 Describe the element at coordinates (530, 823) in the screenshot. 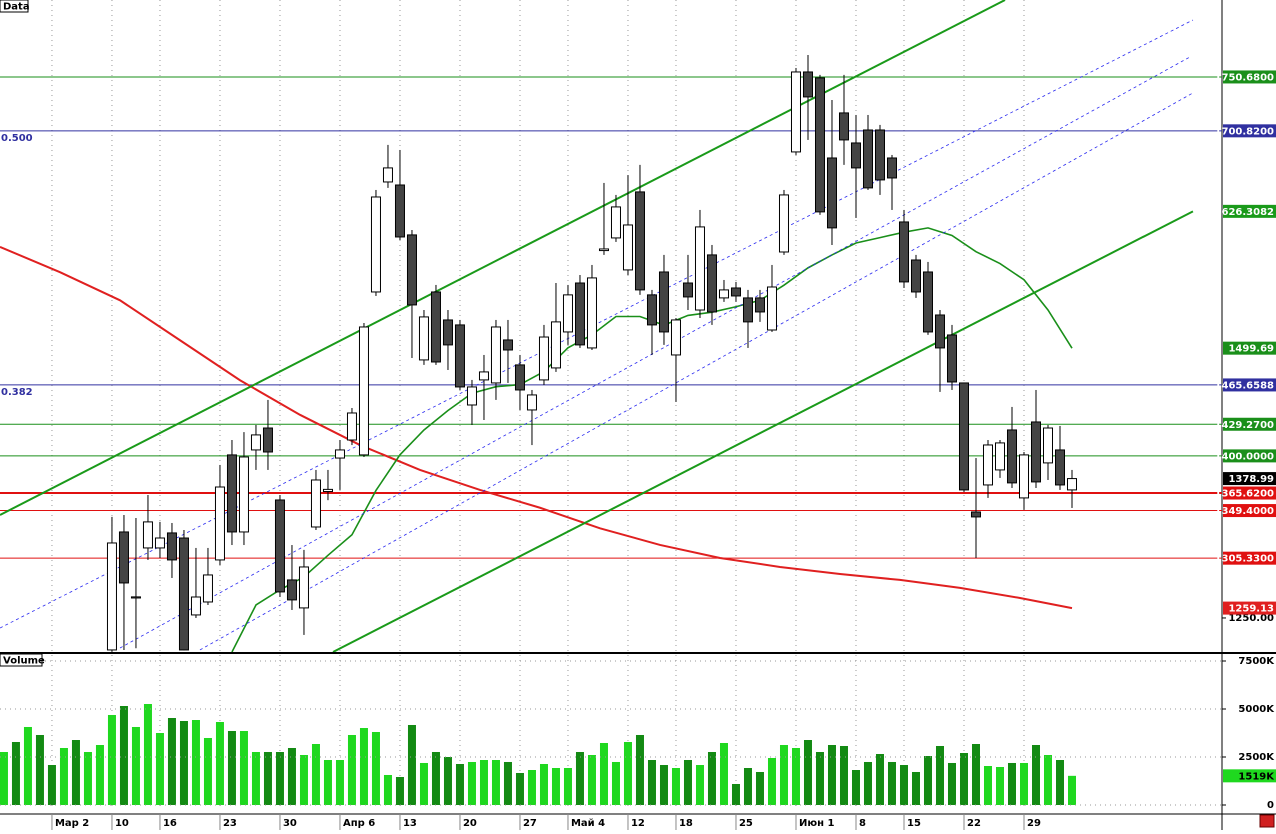

I see `x-tick-label: 27` at that location.